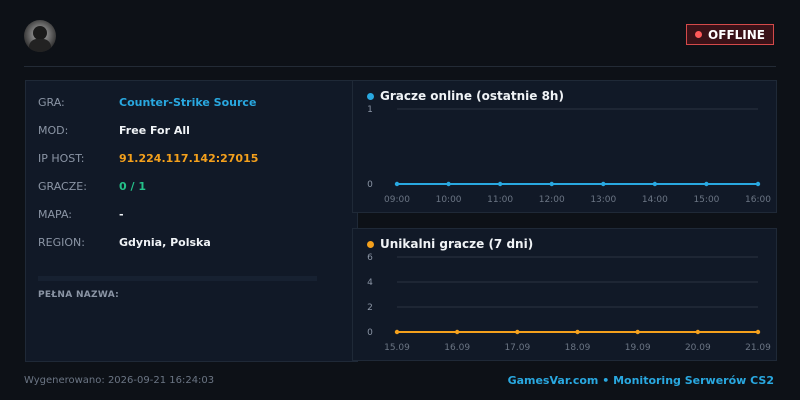 This screenshot has width=800, height=400. I want to click on x-tick-label: 20.09, so click(698, 348).